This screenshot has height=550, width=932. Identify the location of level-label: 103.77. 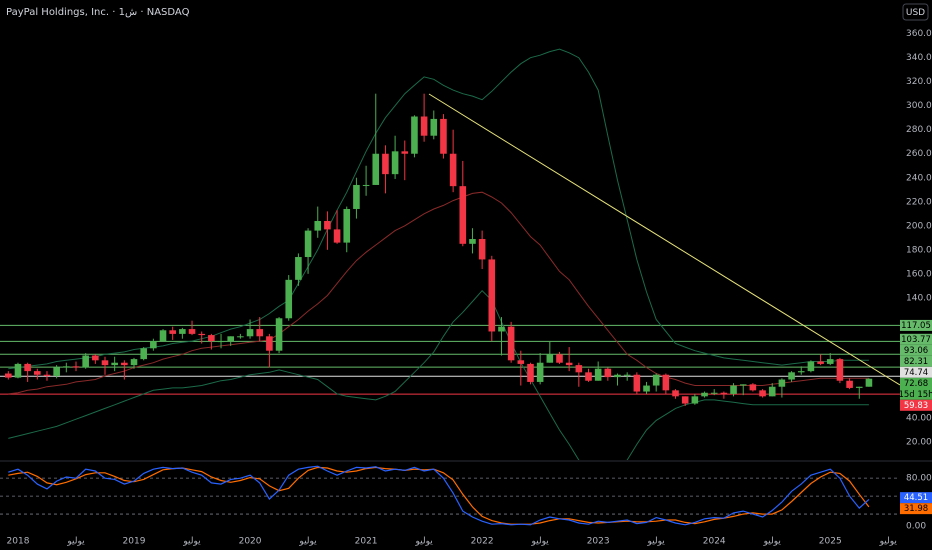
(916, 340).